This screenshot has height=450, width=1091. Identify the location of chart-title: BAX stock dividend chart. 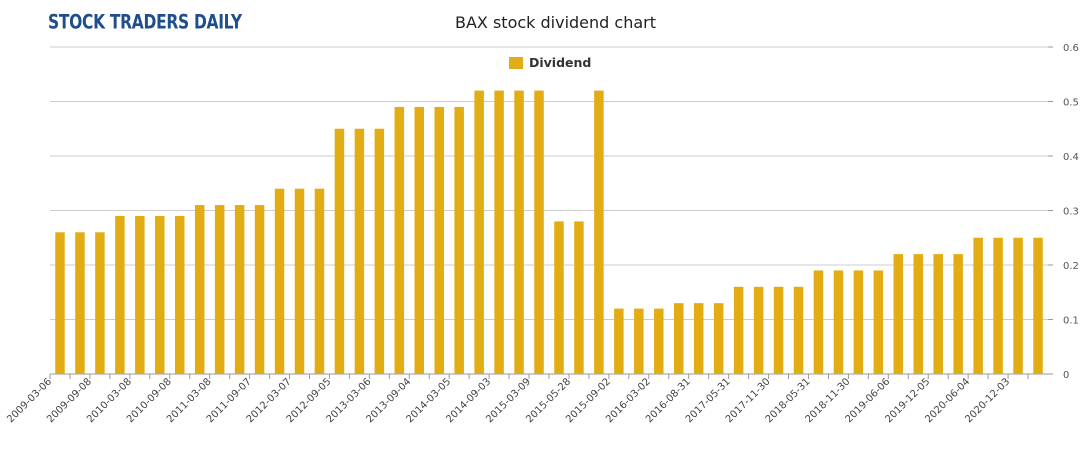
(555, 22).